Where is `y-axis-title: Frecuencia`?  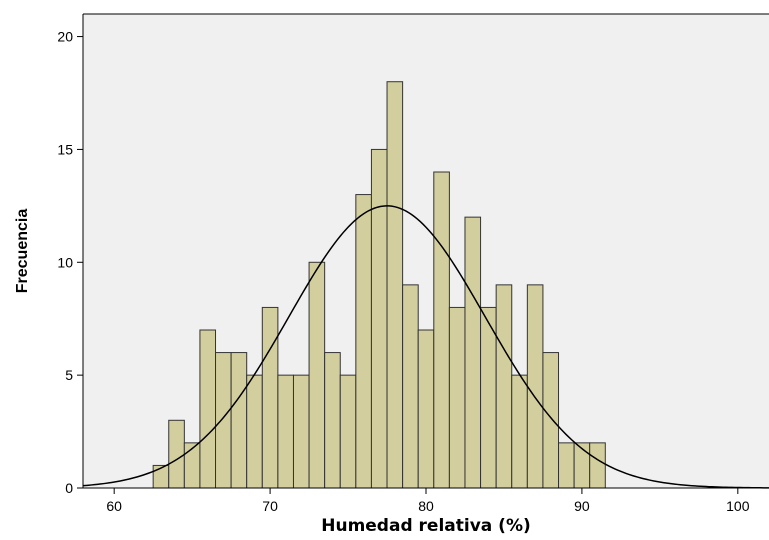
y-axis-title: Frecuencia is located at coordinates (22, 251).